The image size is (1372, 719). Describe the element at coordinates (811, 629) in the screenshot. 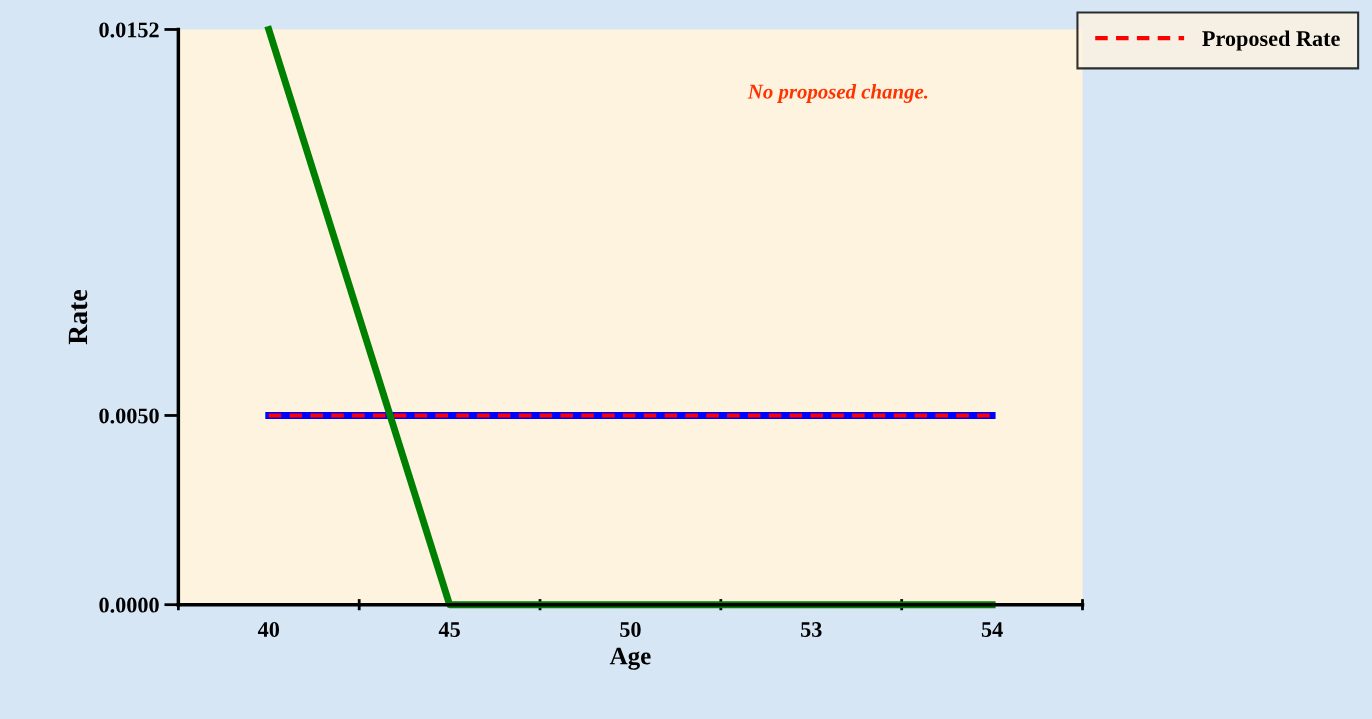

I see `x-tick-label: 53` at that location.